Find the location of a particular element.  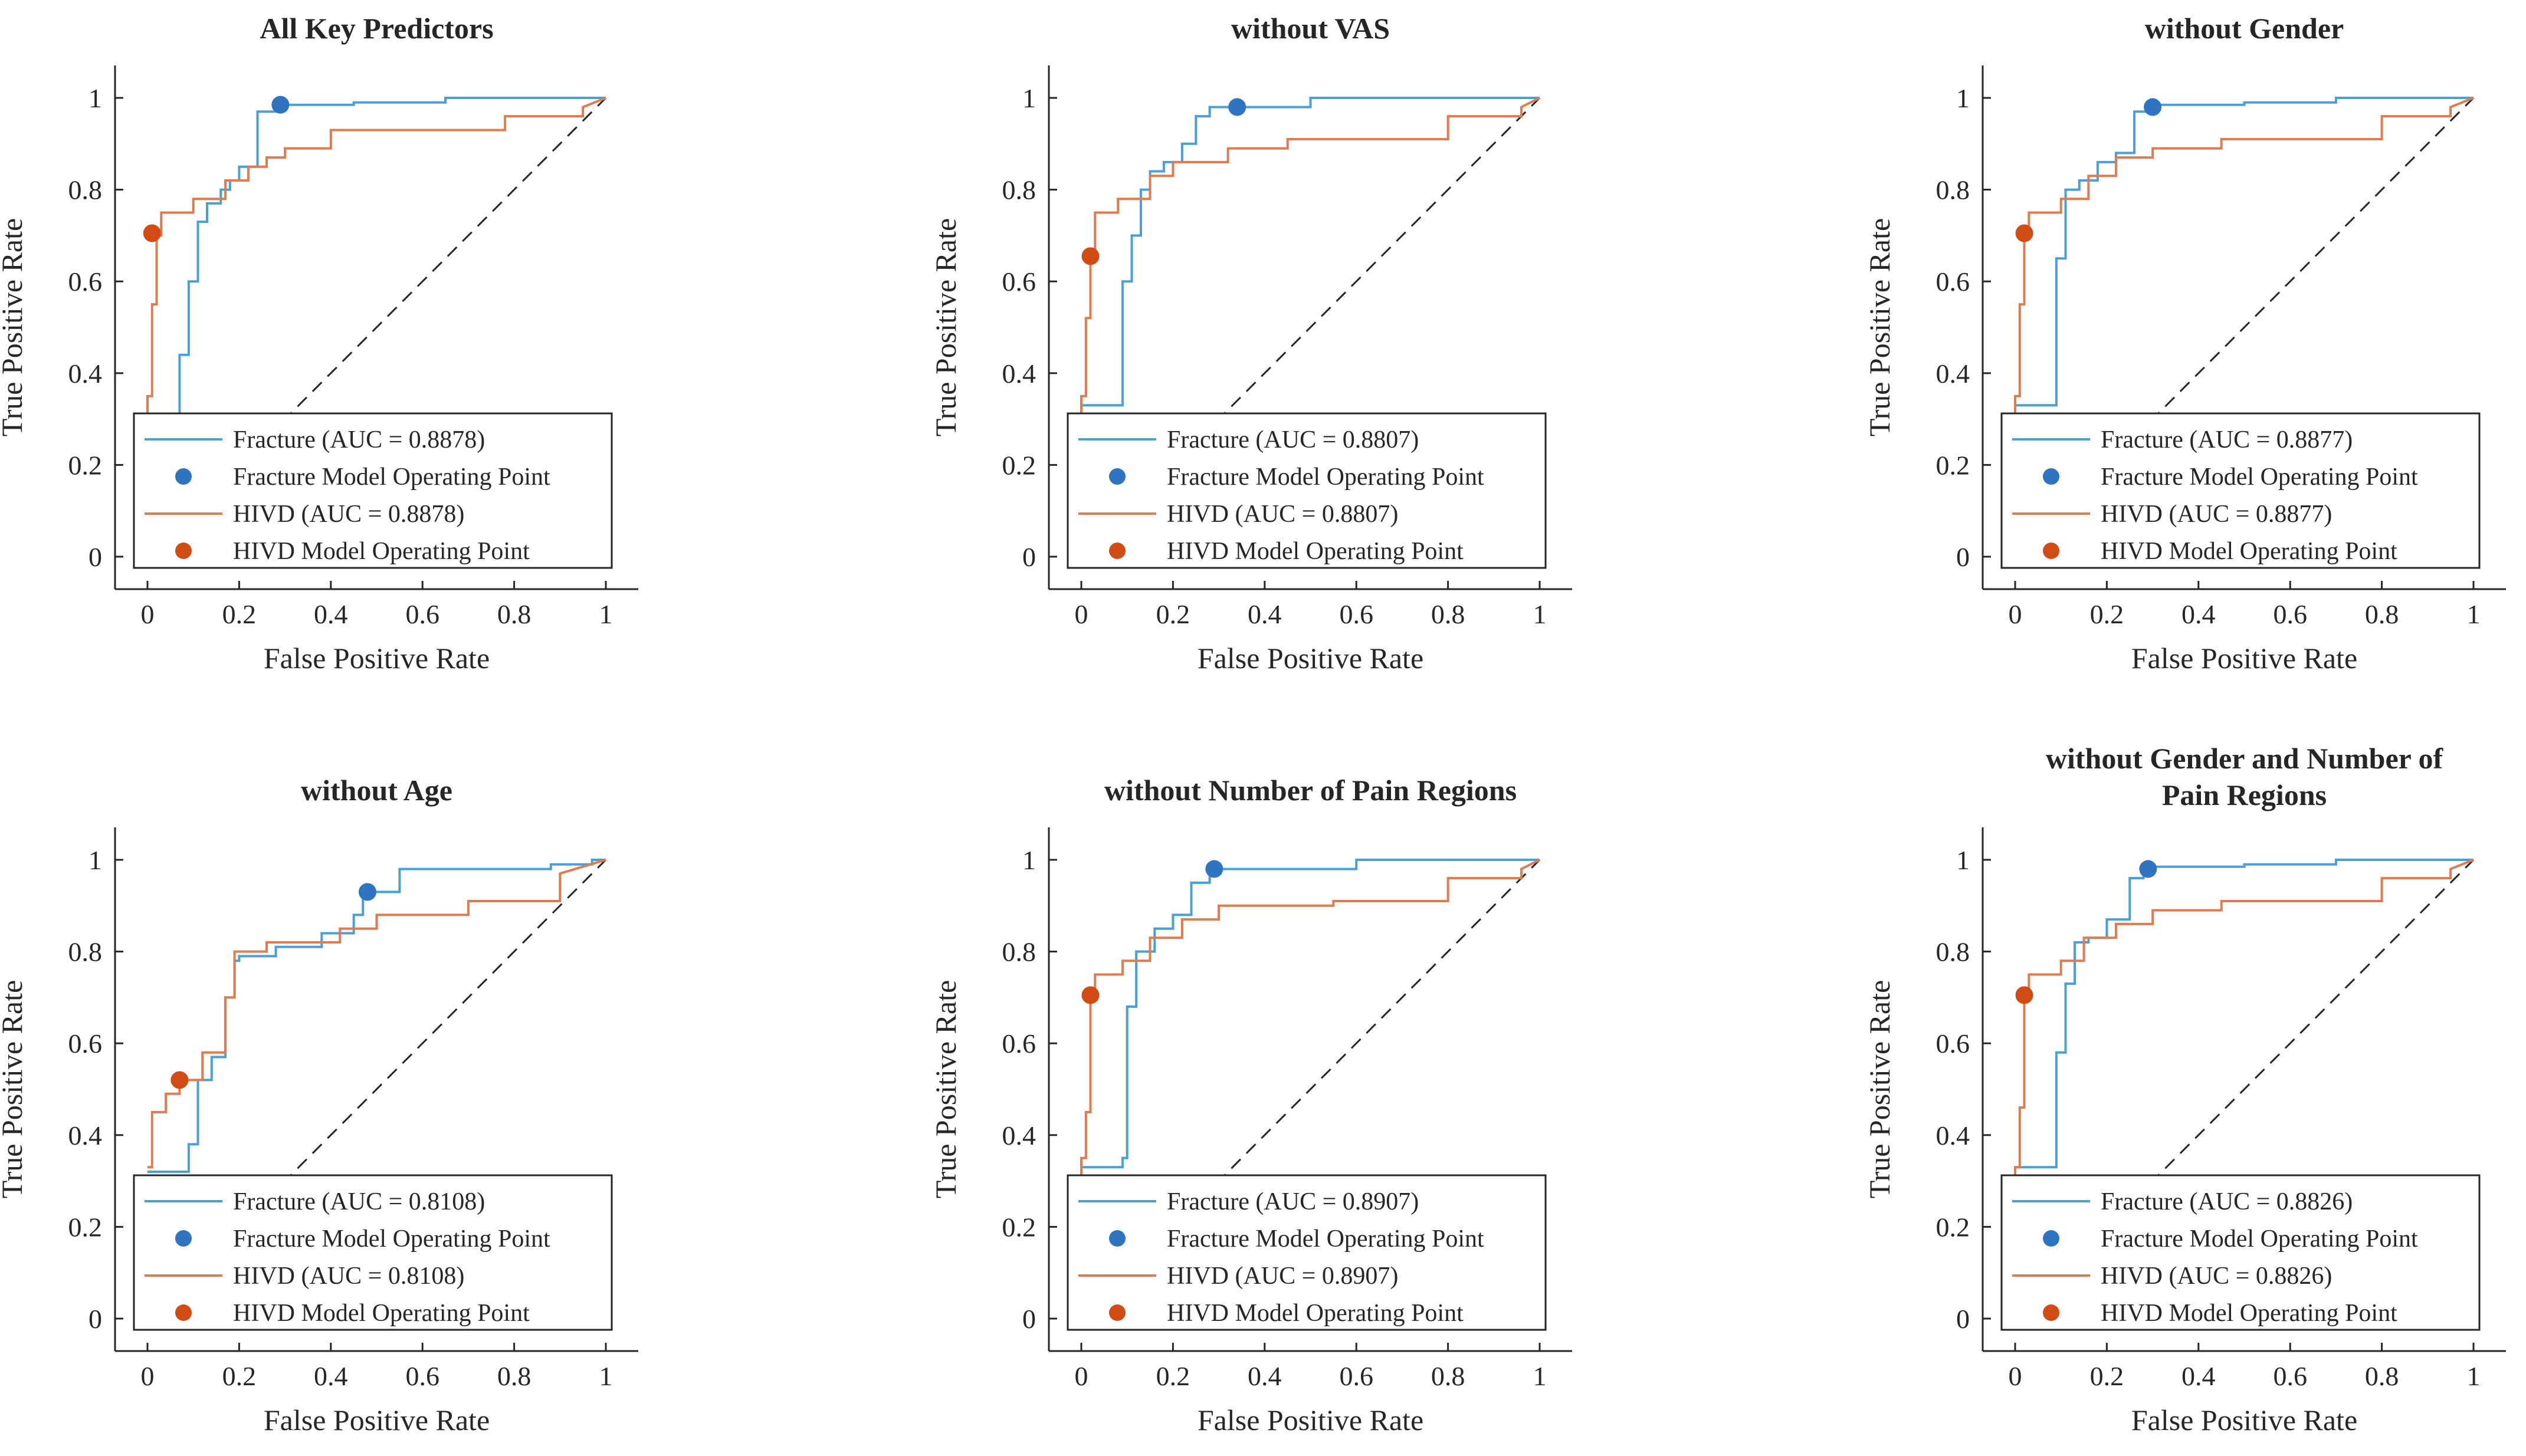

legend-label: HIVD (AUC = 0.8826) is located at coordinates (2216, 1276).